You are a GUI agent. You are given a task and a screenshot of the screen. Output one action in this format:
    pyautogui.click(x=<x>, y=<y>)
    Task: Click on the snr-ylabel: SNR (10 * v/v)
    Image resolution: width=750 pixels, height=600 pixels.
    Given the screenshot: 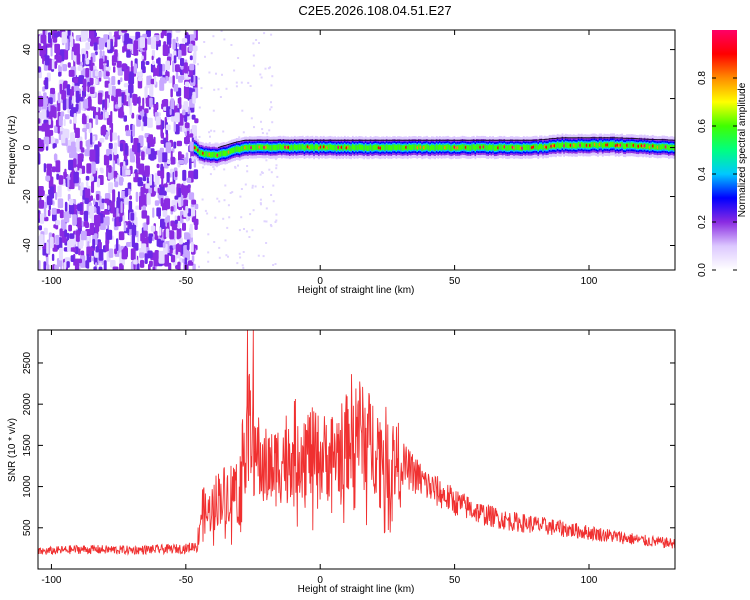 What is the action you would take?
    pyautogui.click(x=12, y=450)
    